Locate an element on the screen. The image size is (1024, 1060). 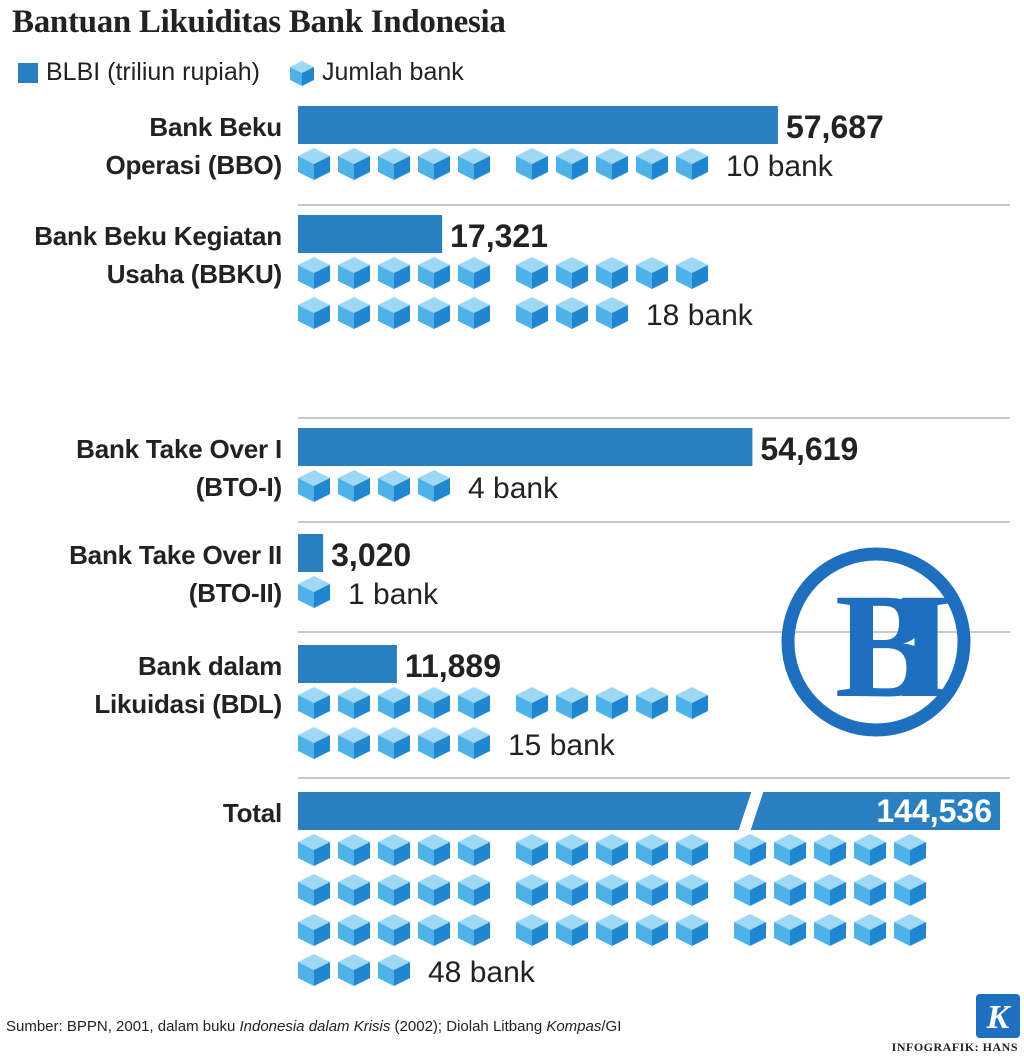
chart-title: Bantuan Likuiditas Bank Indonesia is located at coordinates (259, 22).